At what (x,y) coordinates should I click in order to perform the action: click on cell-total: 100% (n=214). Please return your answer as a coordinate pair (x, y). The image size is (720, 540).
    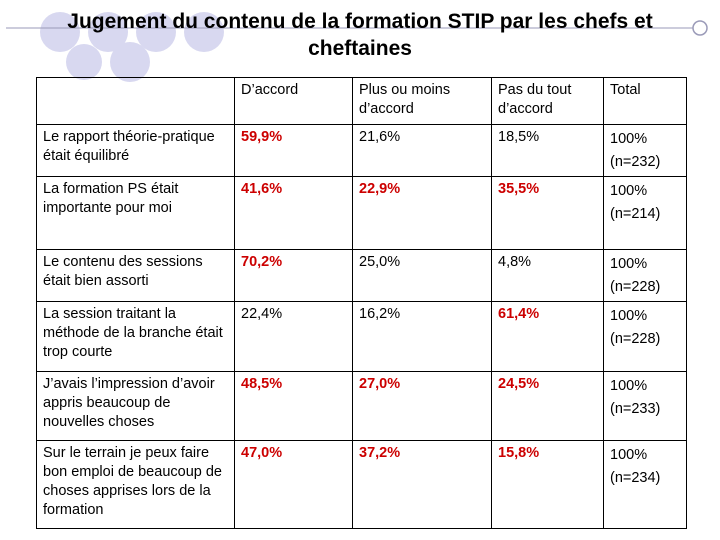
    Looking at the image, I should click on (645, 213).